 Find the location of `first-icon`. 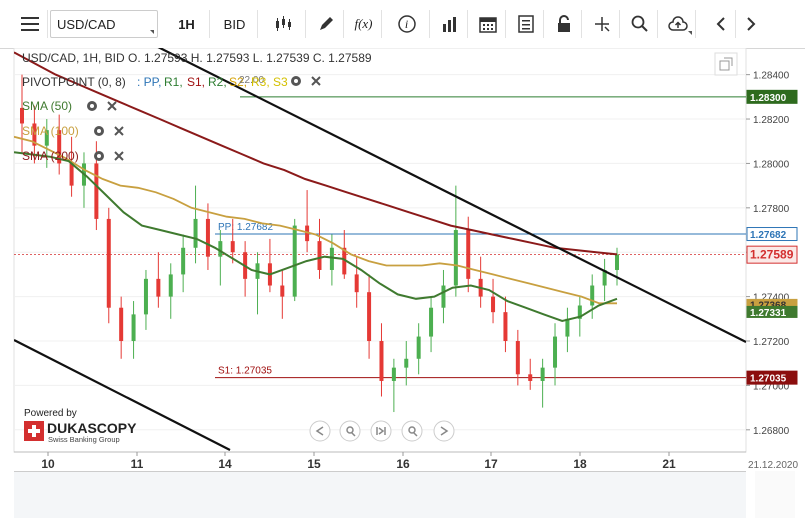

first-icon is located at coordinates (320, 431).